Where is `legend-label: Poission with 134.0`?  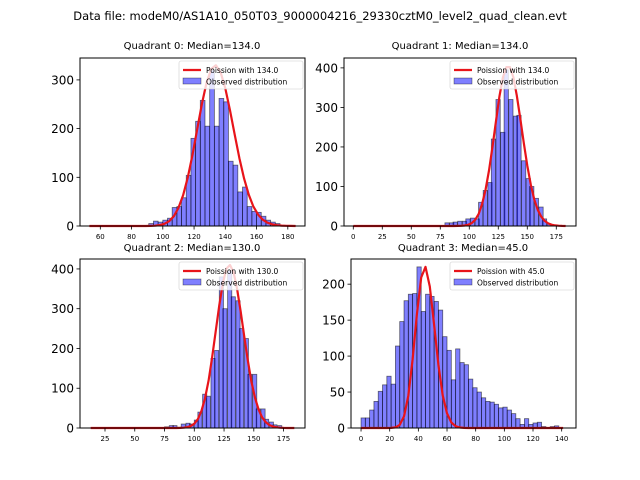 legend-label: Poission with 134.0 is located at coordinates (513, 70).